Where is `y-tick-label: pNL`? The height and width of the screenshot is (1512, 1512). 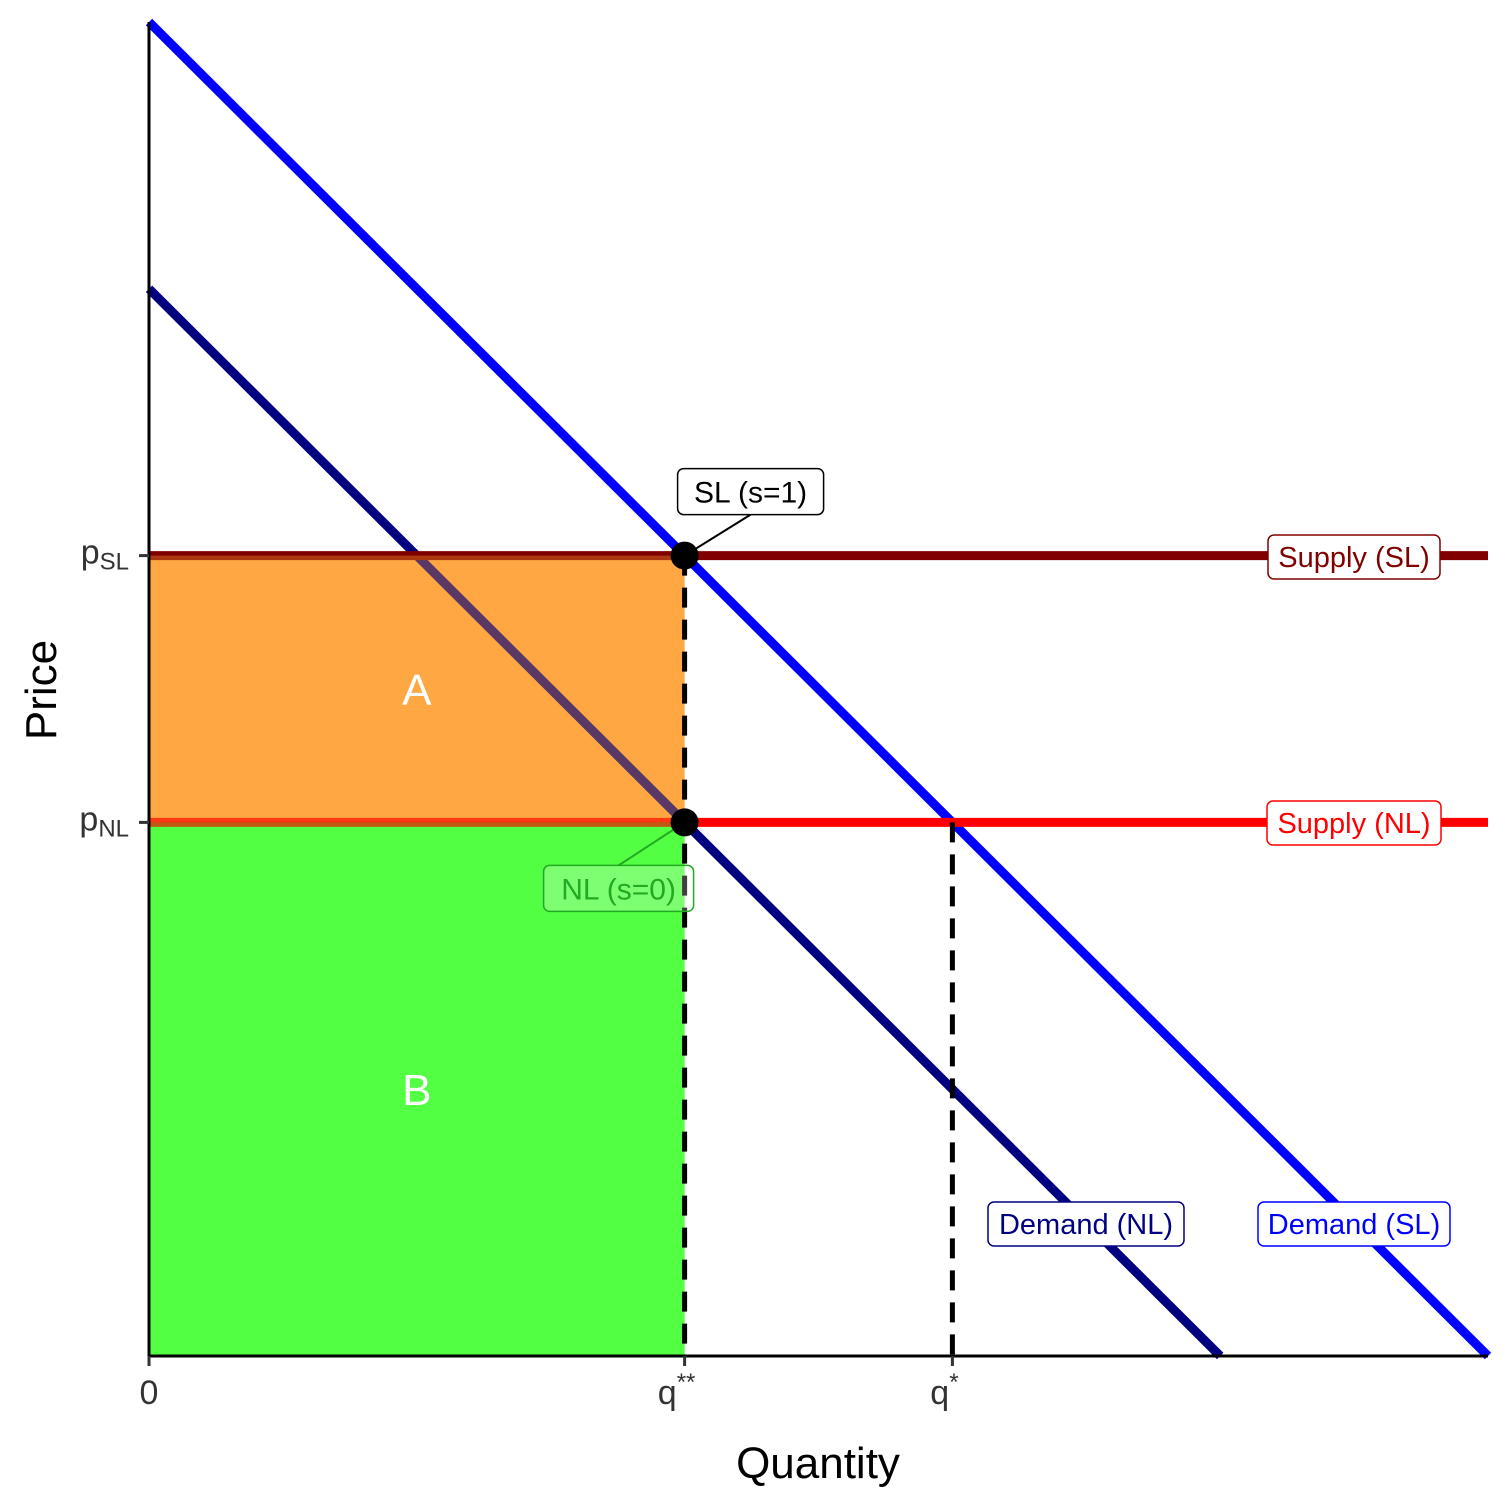
y-tick-label: pNL is located at coordinates (104, 821).